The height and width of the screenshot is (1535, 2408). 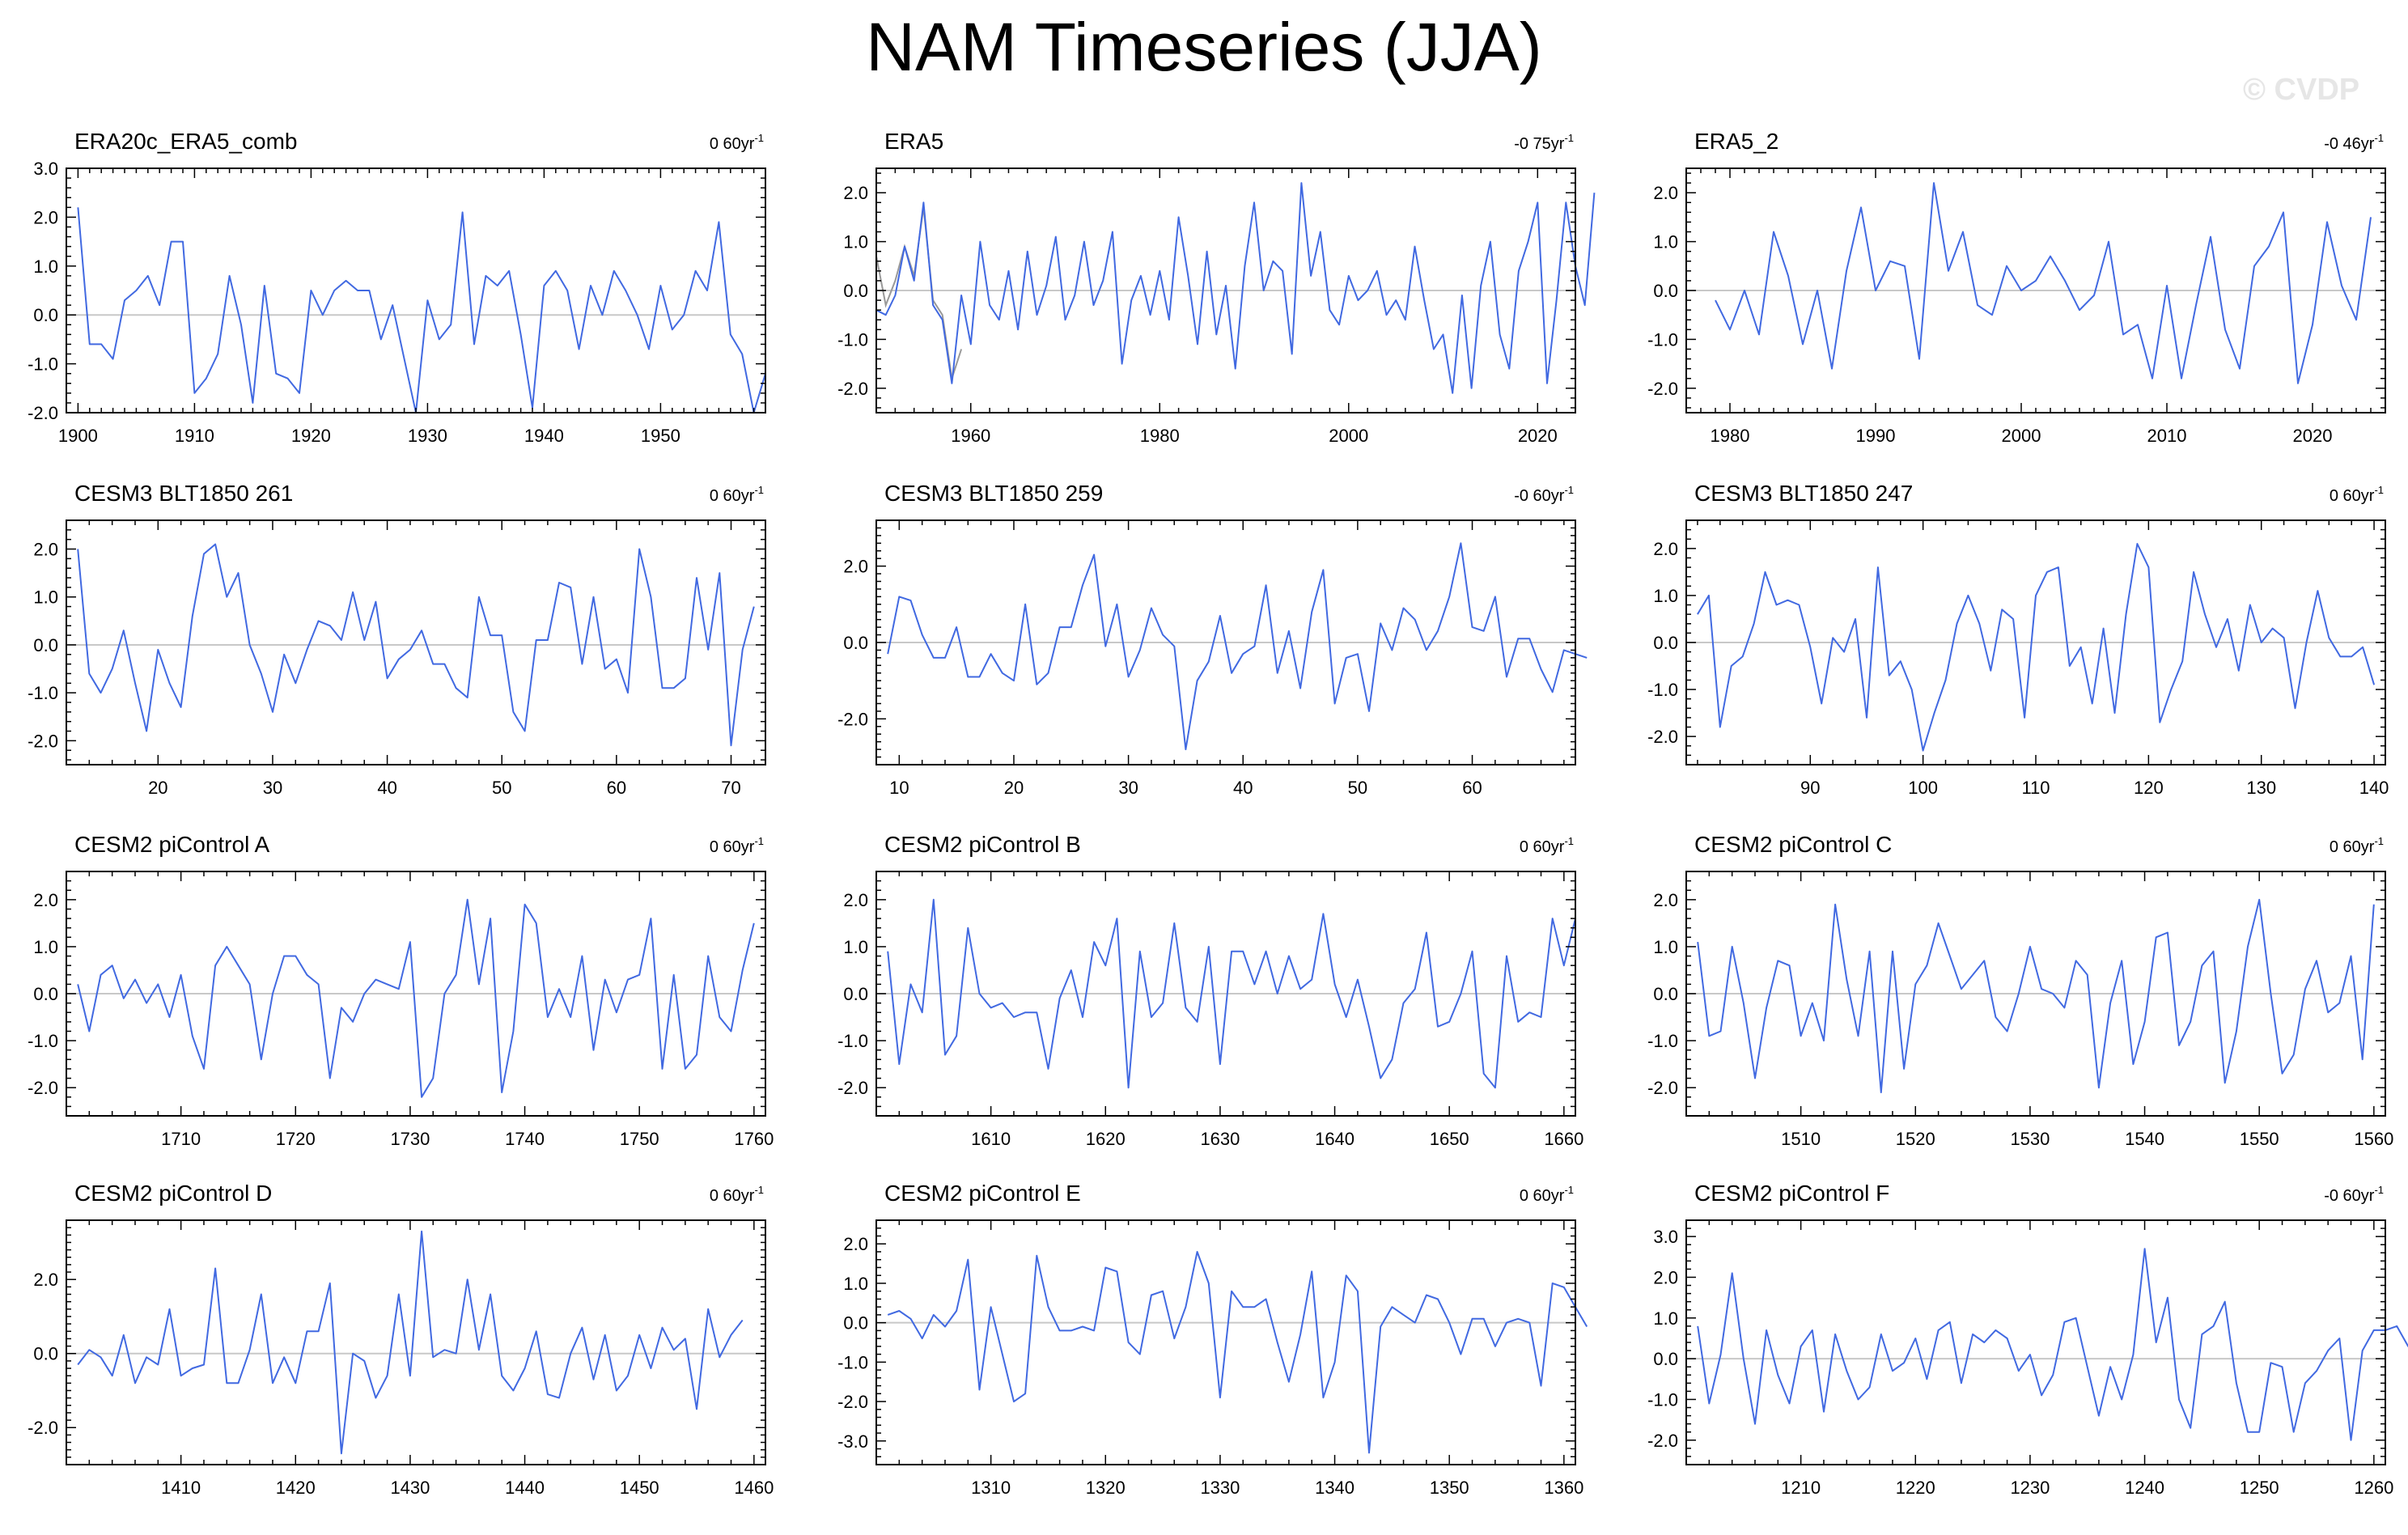 I want to click on x-tick-label: 1660, so click(x=1563, y=1139).